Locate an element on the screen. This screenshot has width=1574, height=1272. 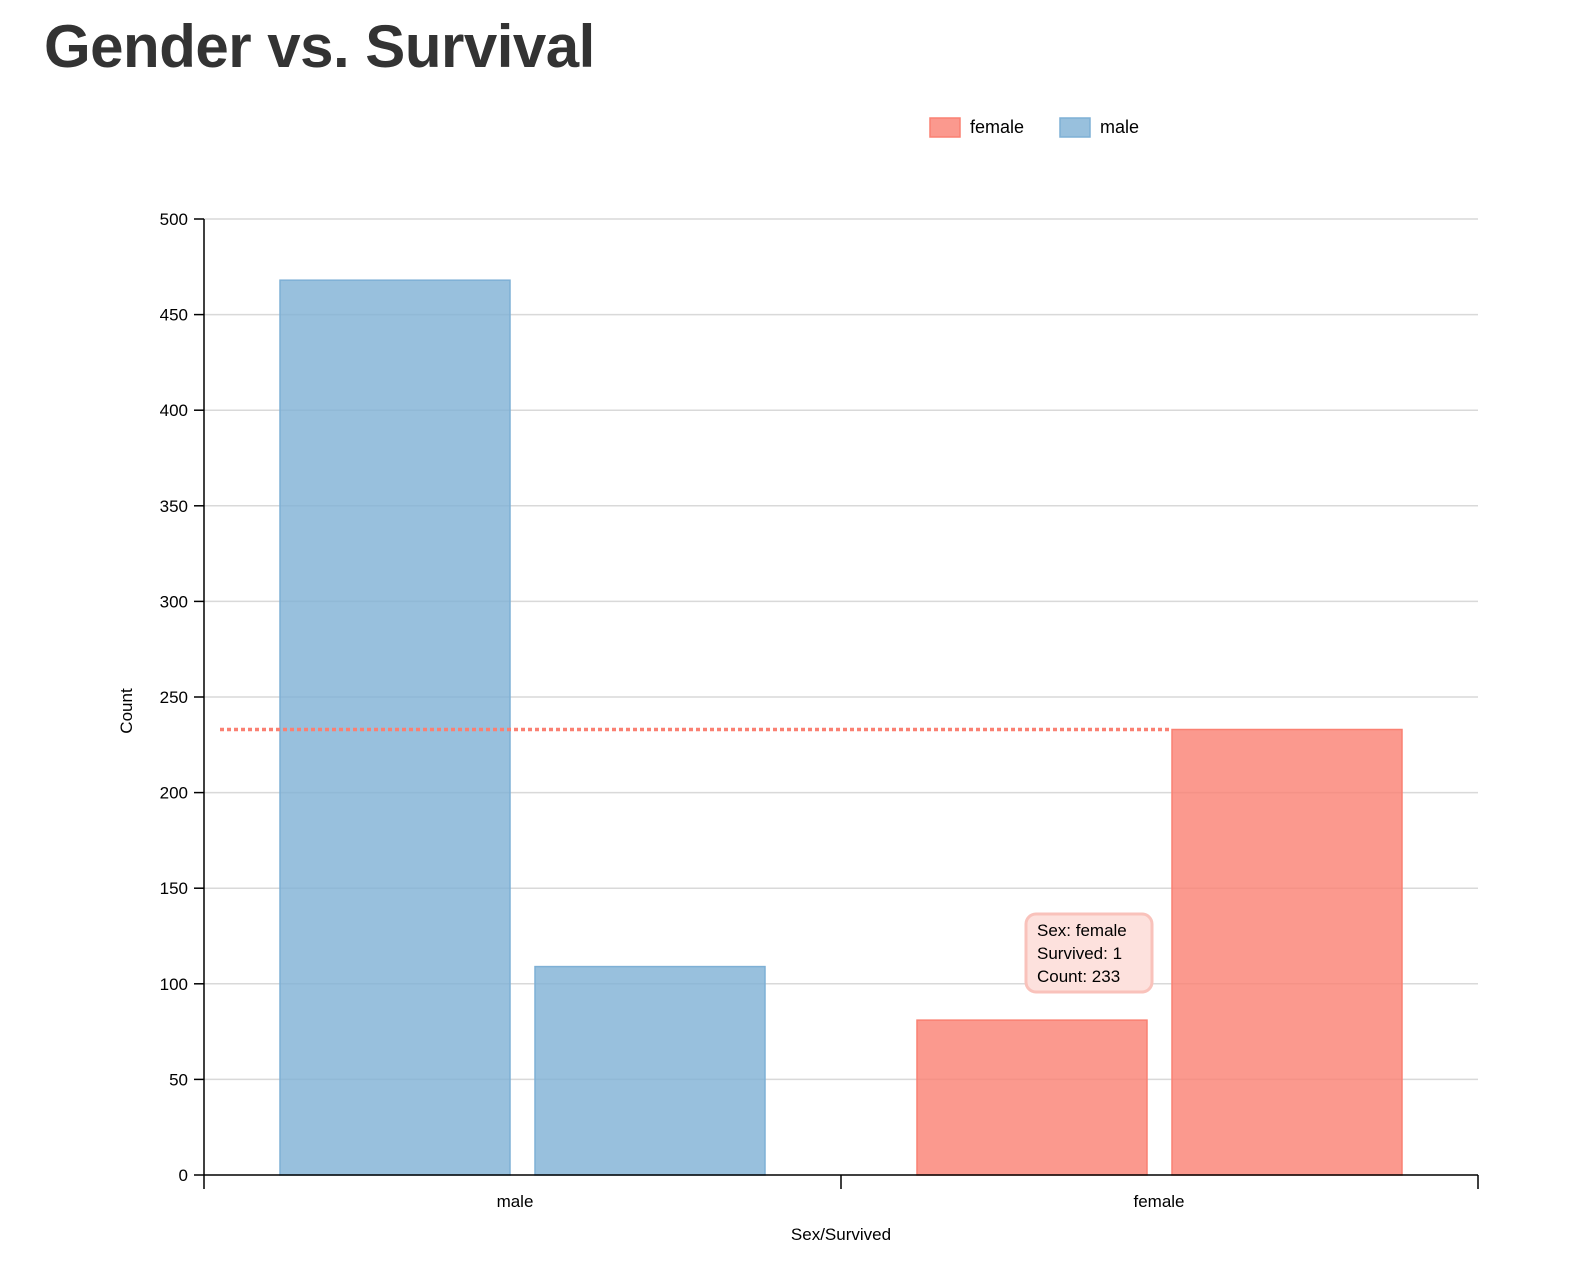
y-tick-label: 200 is located at coordinates (174, 793).